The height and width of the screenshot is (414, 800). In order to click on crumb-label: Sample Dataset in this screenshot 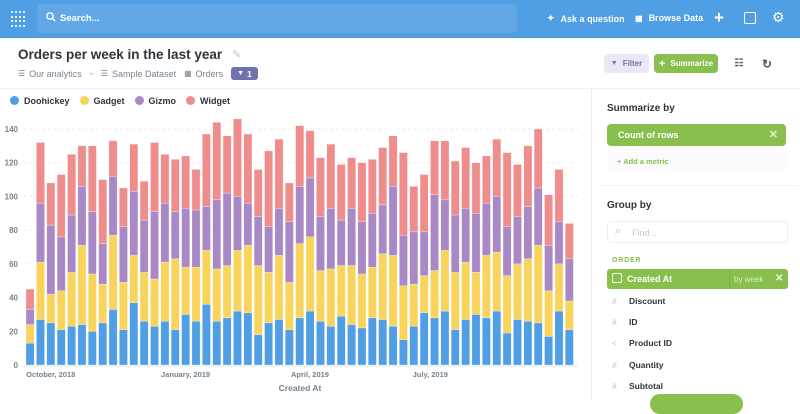, I will do `click(144, 73)`.